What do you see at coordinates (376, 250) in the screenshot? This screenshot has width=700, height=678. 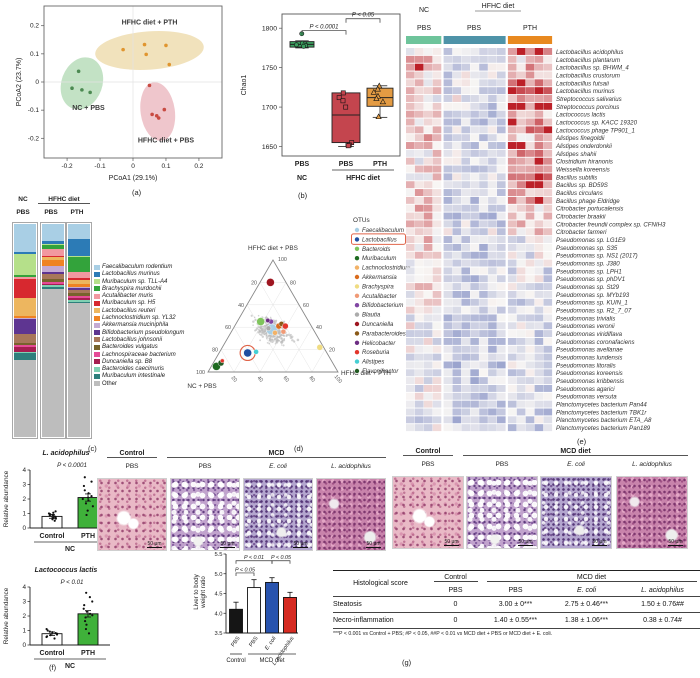 I see `svg-text: Bacteroids` at bounding box center [376, 250].